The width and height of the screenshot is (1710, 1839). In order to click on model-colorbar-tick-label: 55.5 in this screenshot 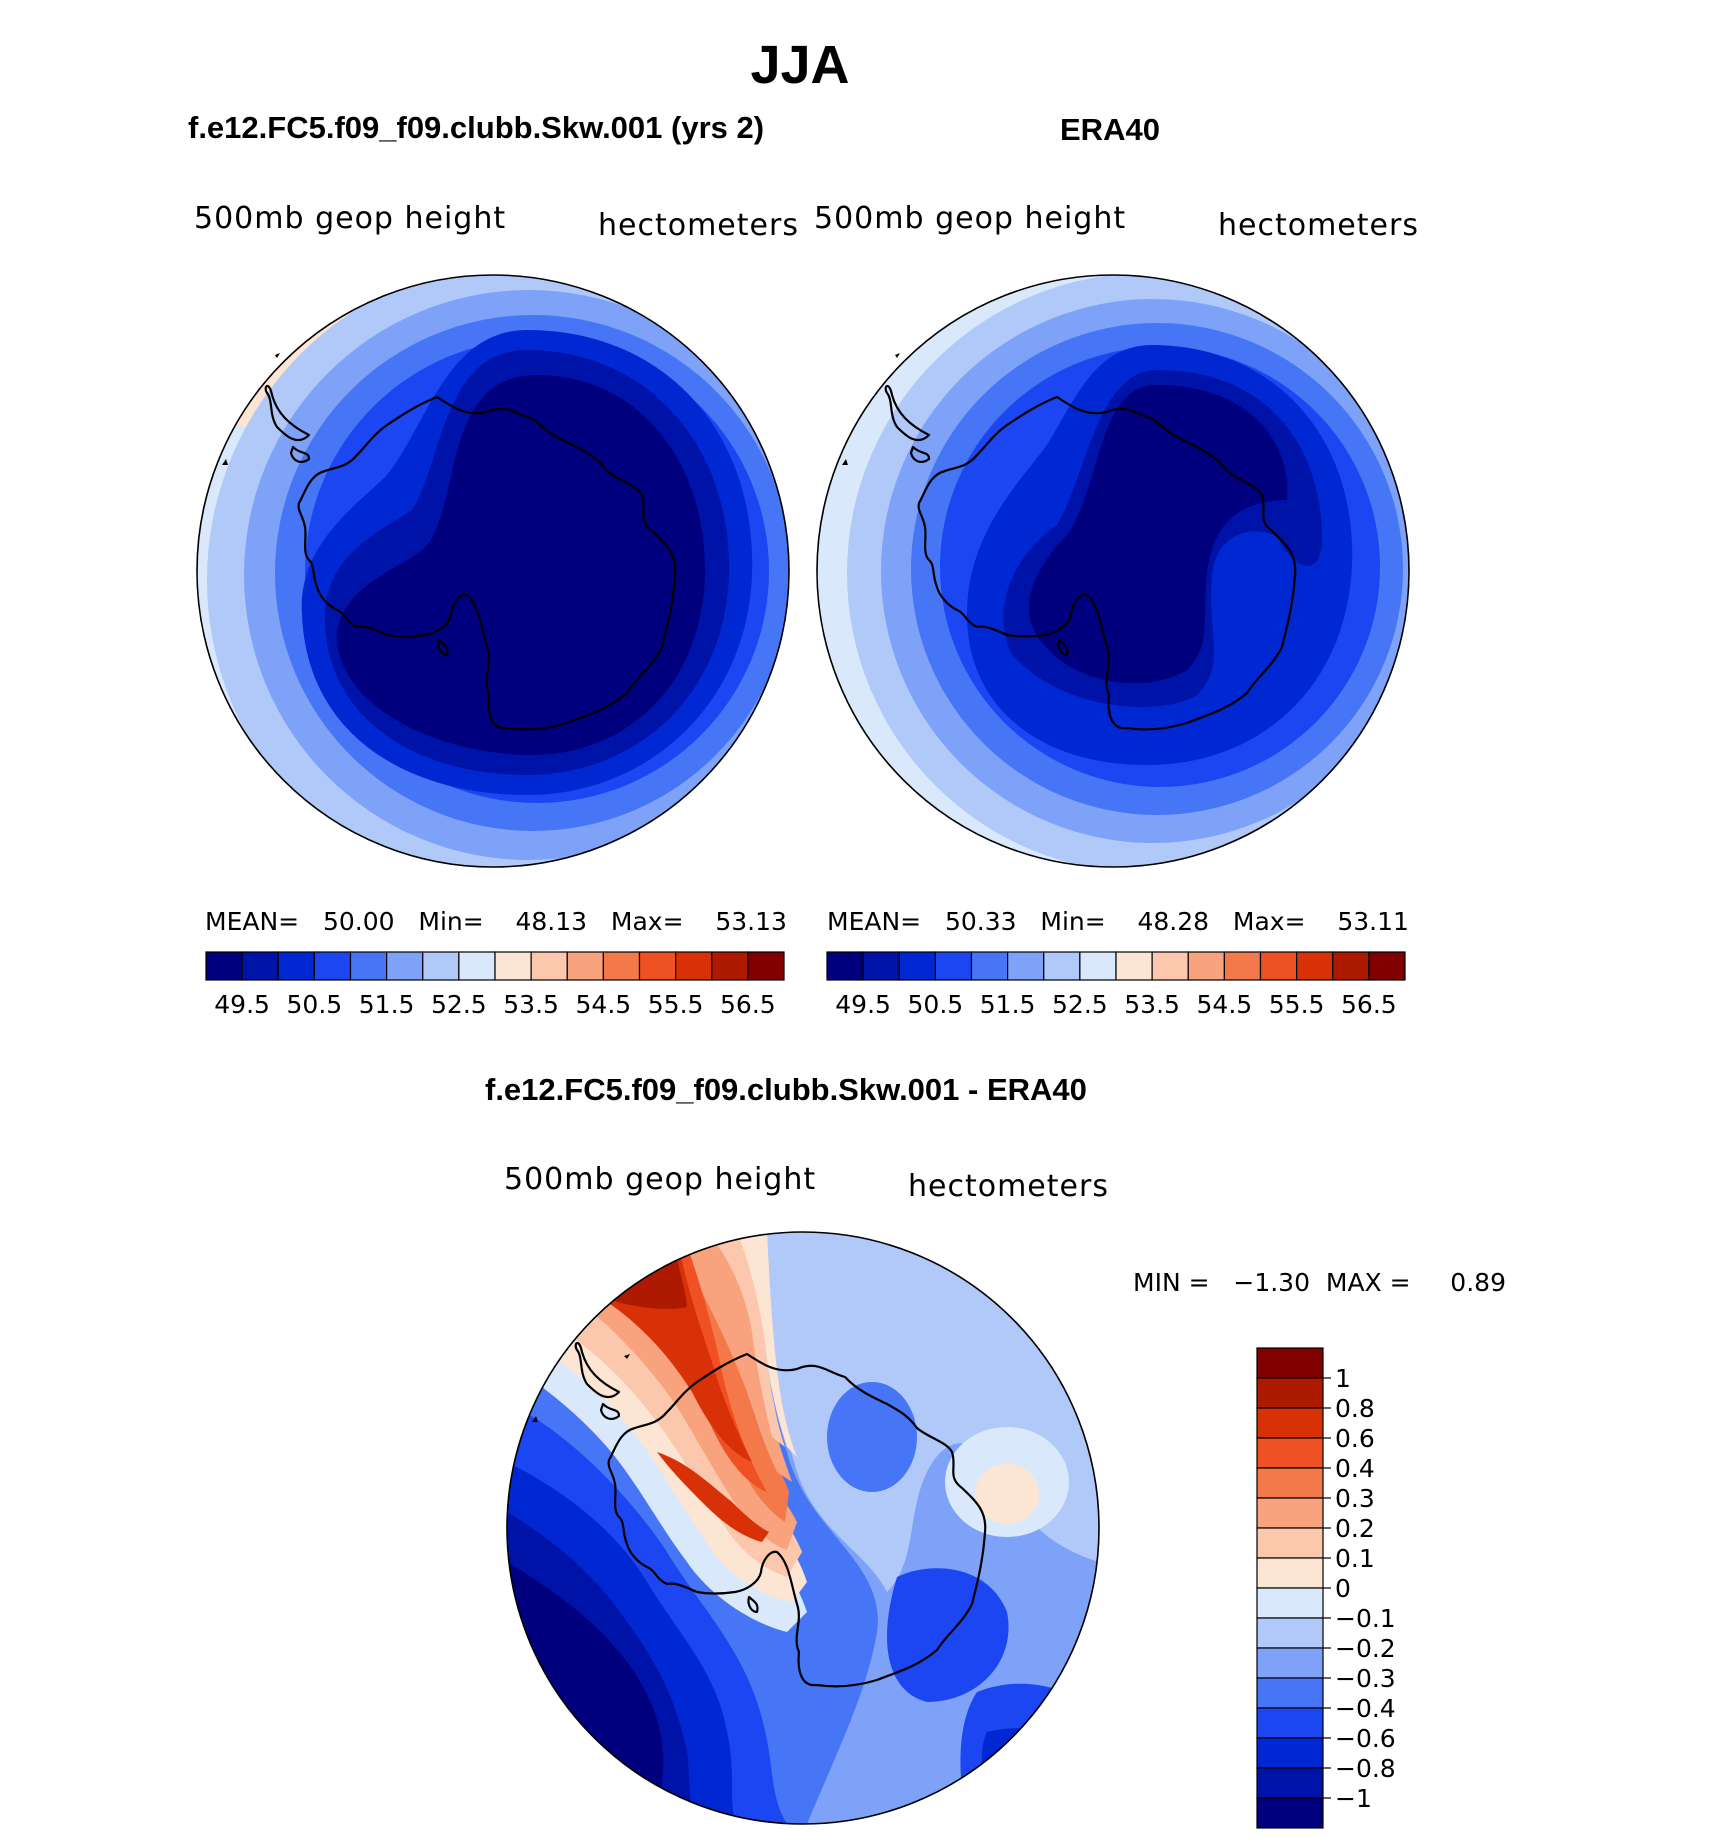, I will do `click(676, 1004)`.